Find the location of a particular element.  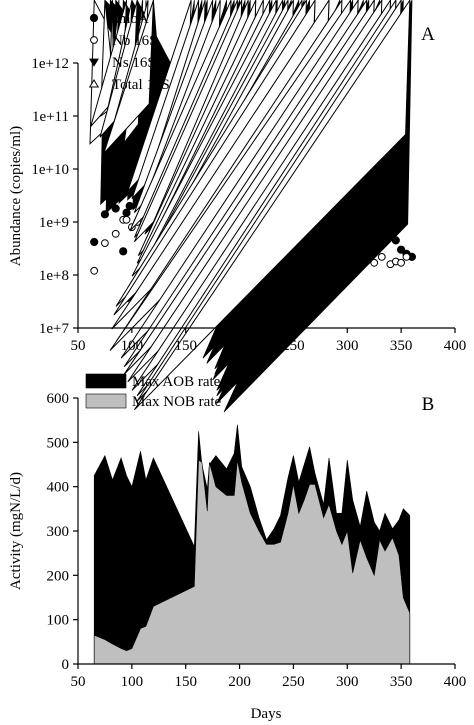

legend-label-total-16s: Total 16S is located at coordinates (141, 85).